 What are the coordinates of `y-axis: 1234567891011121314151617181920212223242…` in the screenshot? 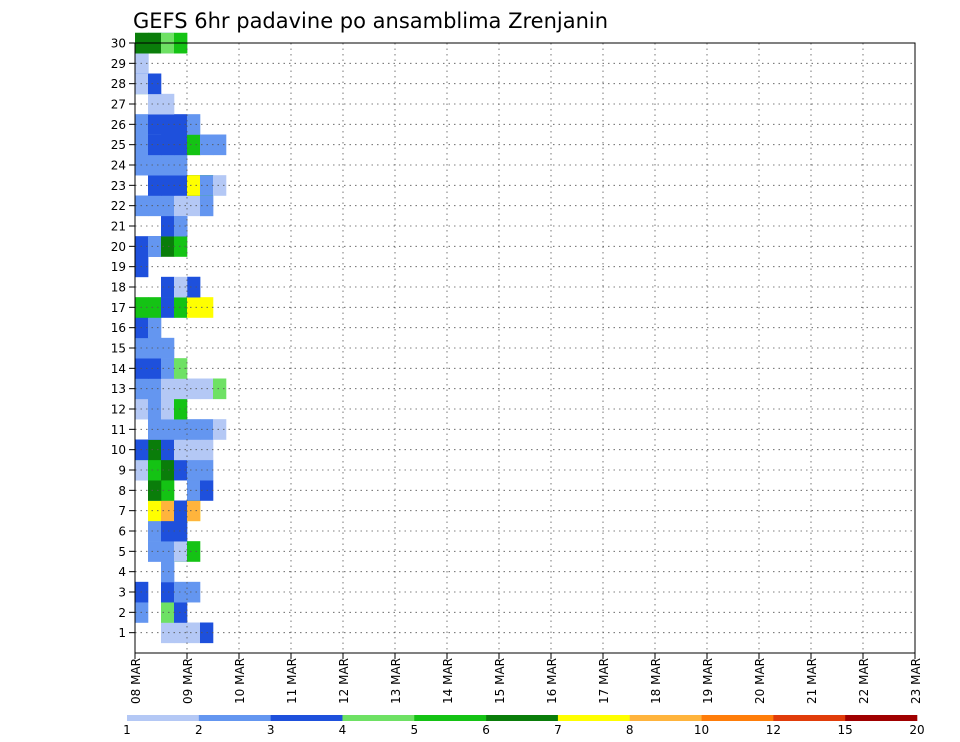 It's located at (123, 338).